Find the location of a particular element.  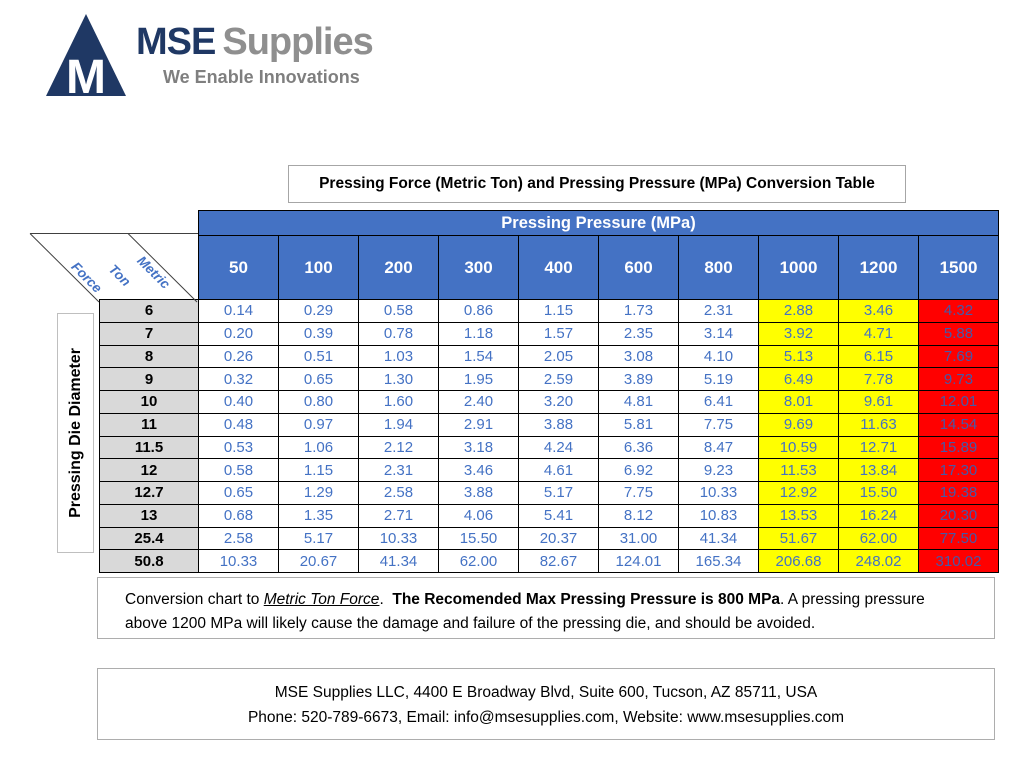

diameter-row-header: 8 is located at coordinates (149, 356).